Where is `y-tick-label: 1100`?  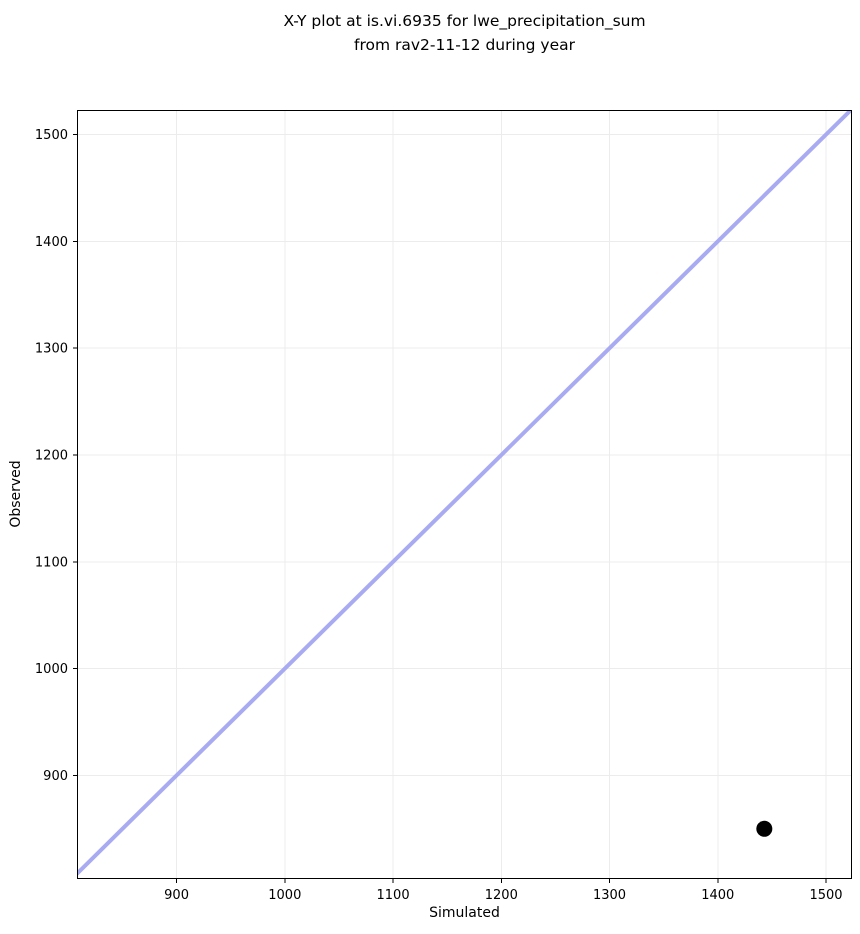
y-tick-label: 1100 is located at coordinates (51, 562).